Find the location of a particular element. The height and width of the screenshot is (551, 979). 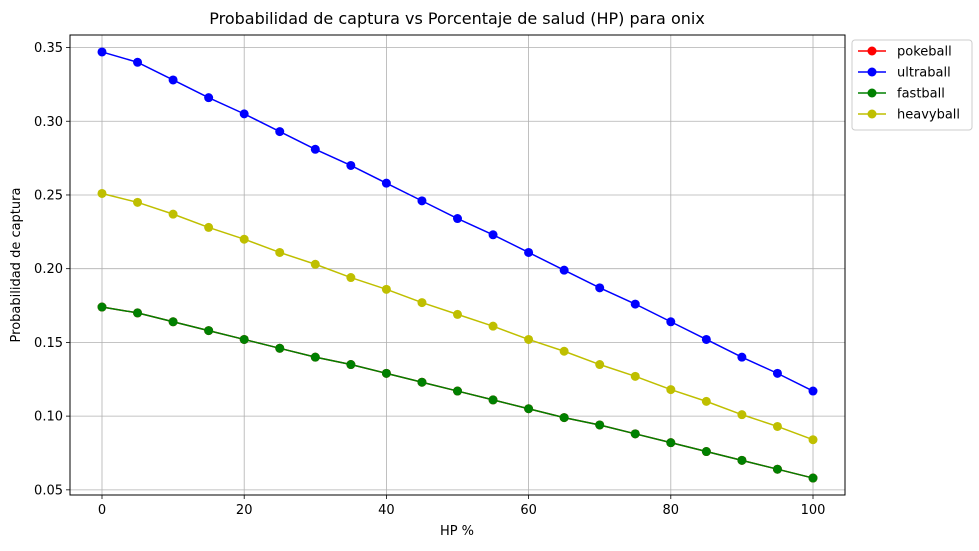

legend-item-ultraball: ultraball is located at coordinates (904, 73).